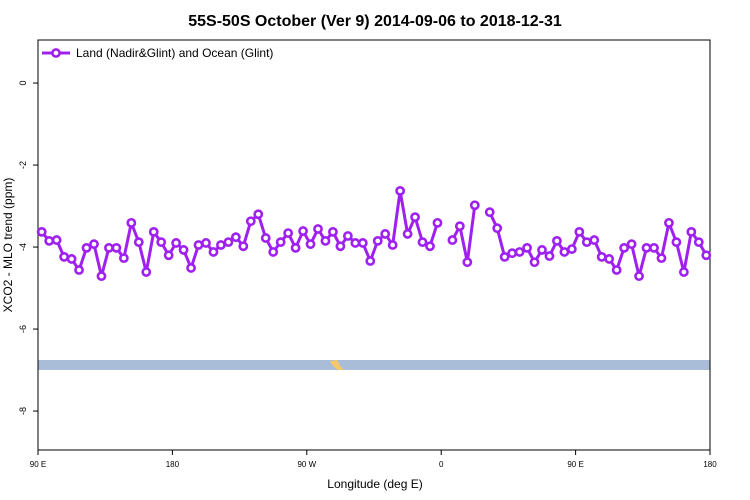 Image resolution: width=750 pixels, height=500 pixels. I want to click on y-tick-label: -4, so click(23, 247).